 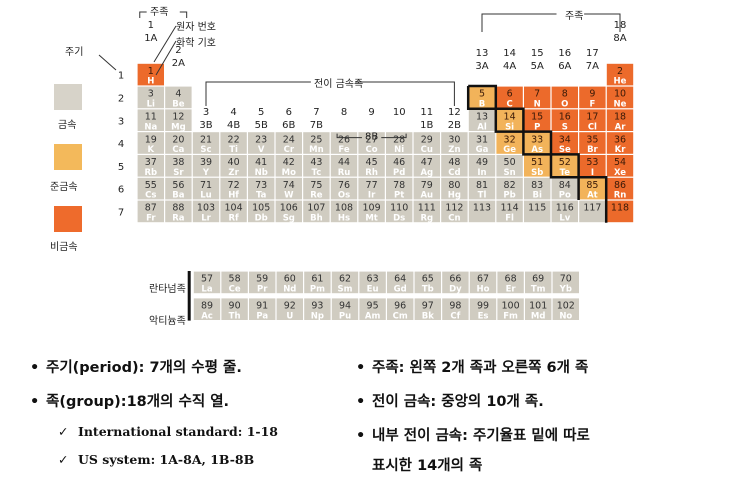 I want to click on element-Ra-box, so click(x=178, y=211).